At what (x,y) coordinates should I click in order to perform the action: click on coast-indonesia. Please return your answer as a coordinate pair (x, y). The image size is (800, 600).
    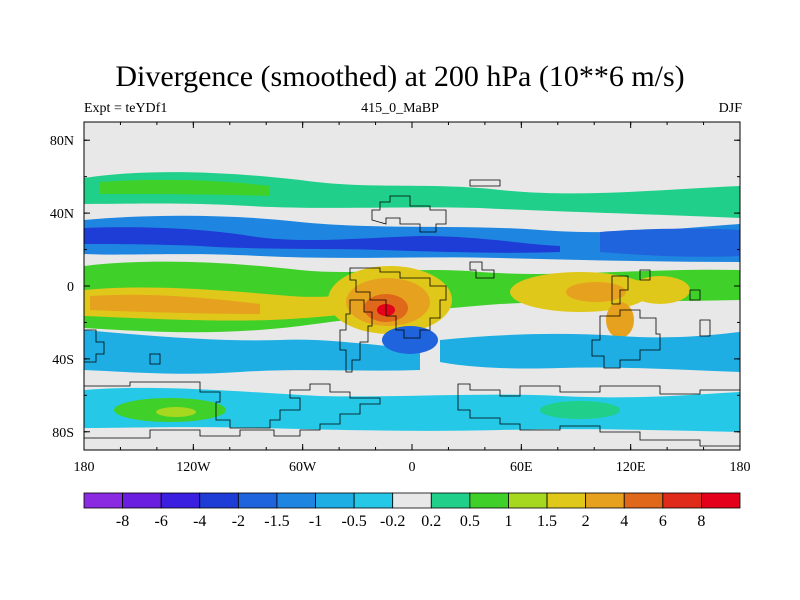
    Looking at the image, I should click on (631, 287).